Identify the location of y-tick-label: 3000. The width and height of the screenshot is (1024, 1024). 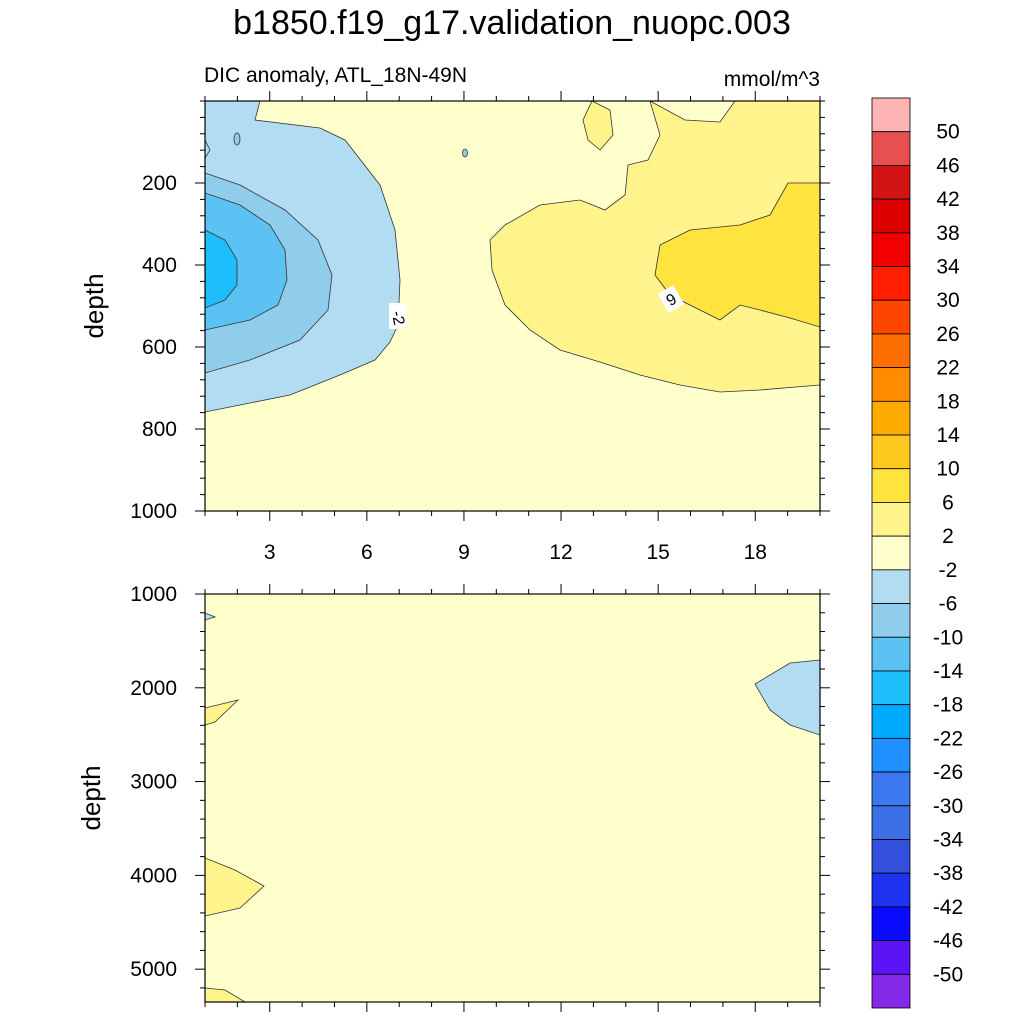
(153, 782).